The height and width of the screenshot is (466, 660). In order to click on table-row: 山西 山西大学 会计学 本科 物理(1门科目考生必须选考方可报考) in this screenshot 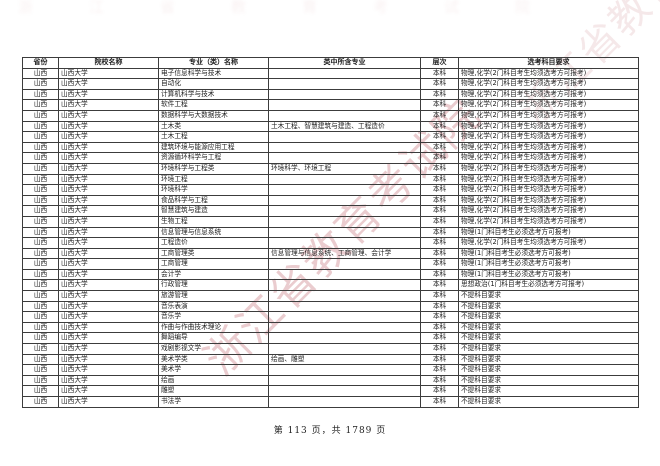, I will do `click(330, 274)`.